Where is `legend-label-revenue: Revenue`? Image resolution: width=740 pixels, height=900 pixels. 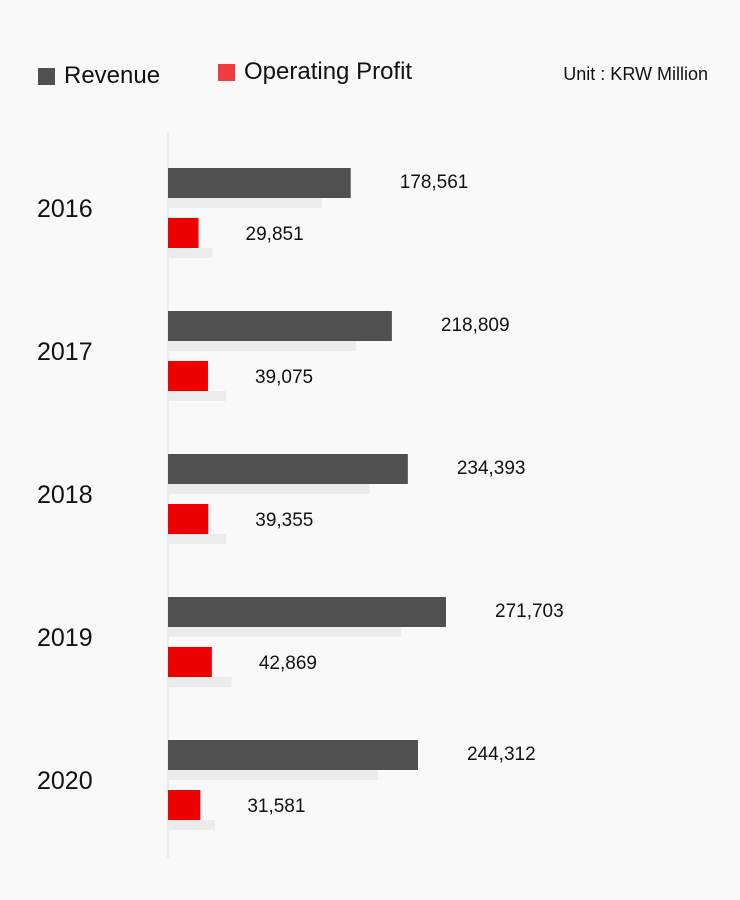 legend-label-revenue: Revenue is located at coordinates (112, 75).